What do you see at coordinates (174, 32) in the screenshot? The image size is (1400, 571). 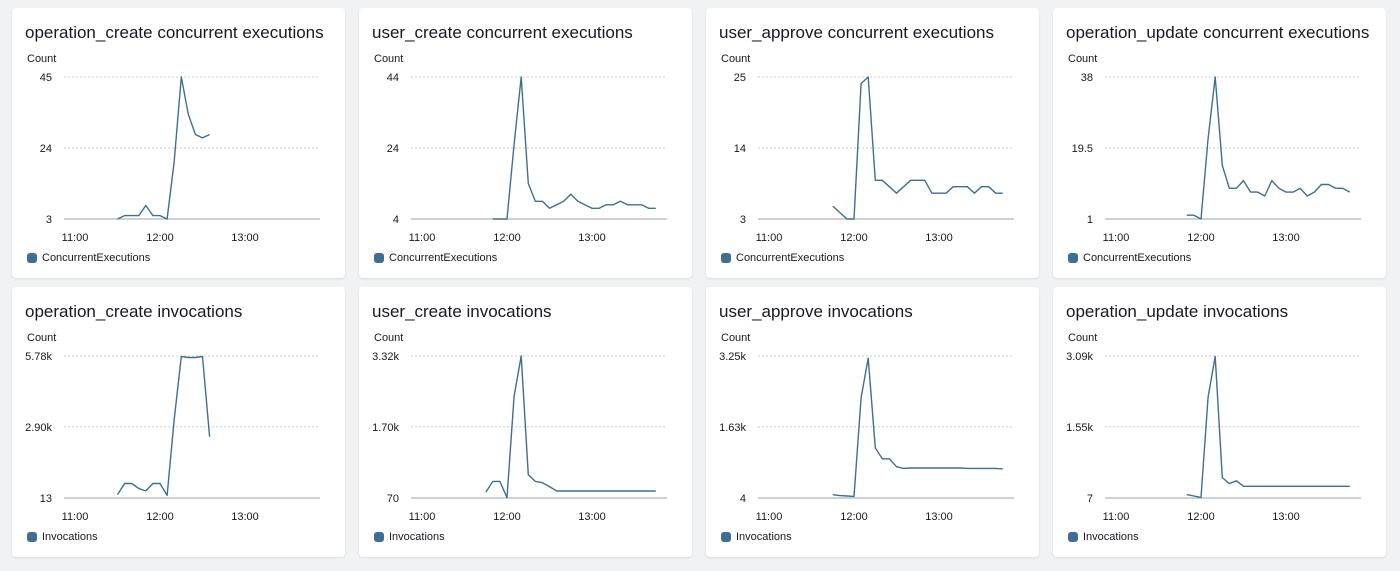 I see `chart-title: operation_create concurrent executions` at bounding box center [174, 32].